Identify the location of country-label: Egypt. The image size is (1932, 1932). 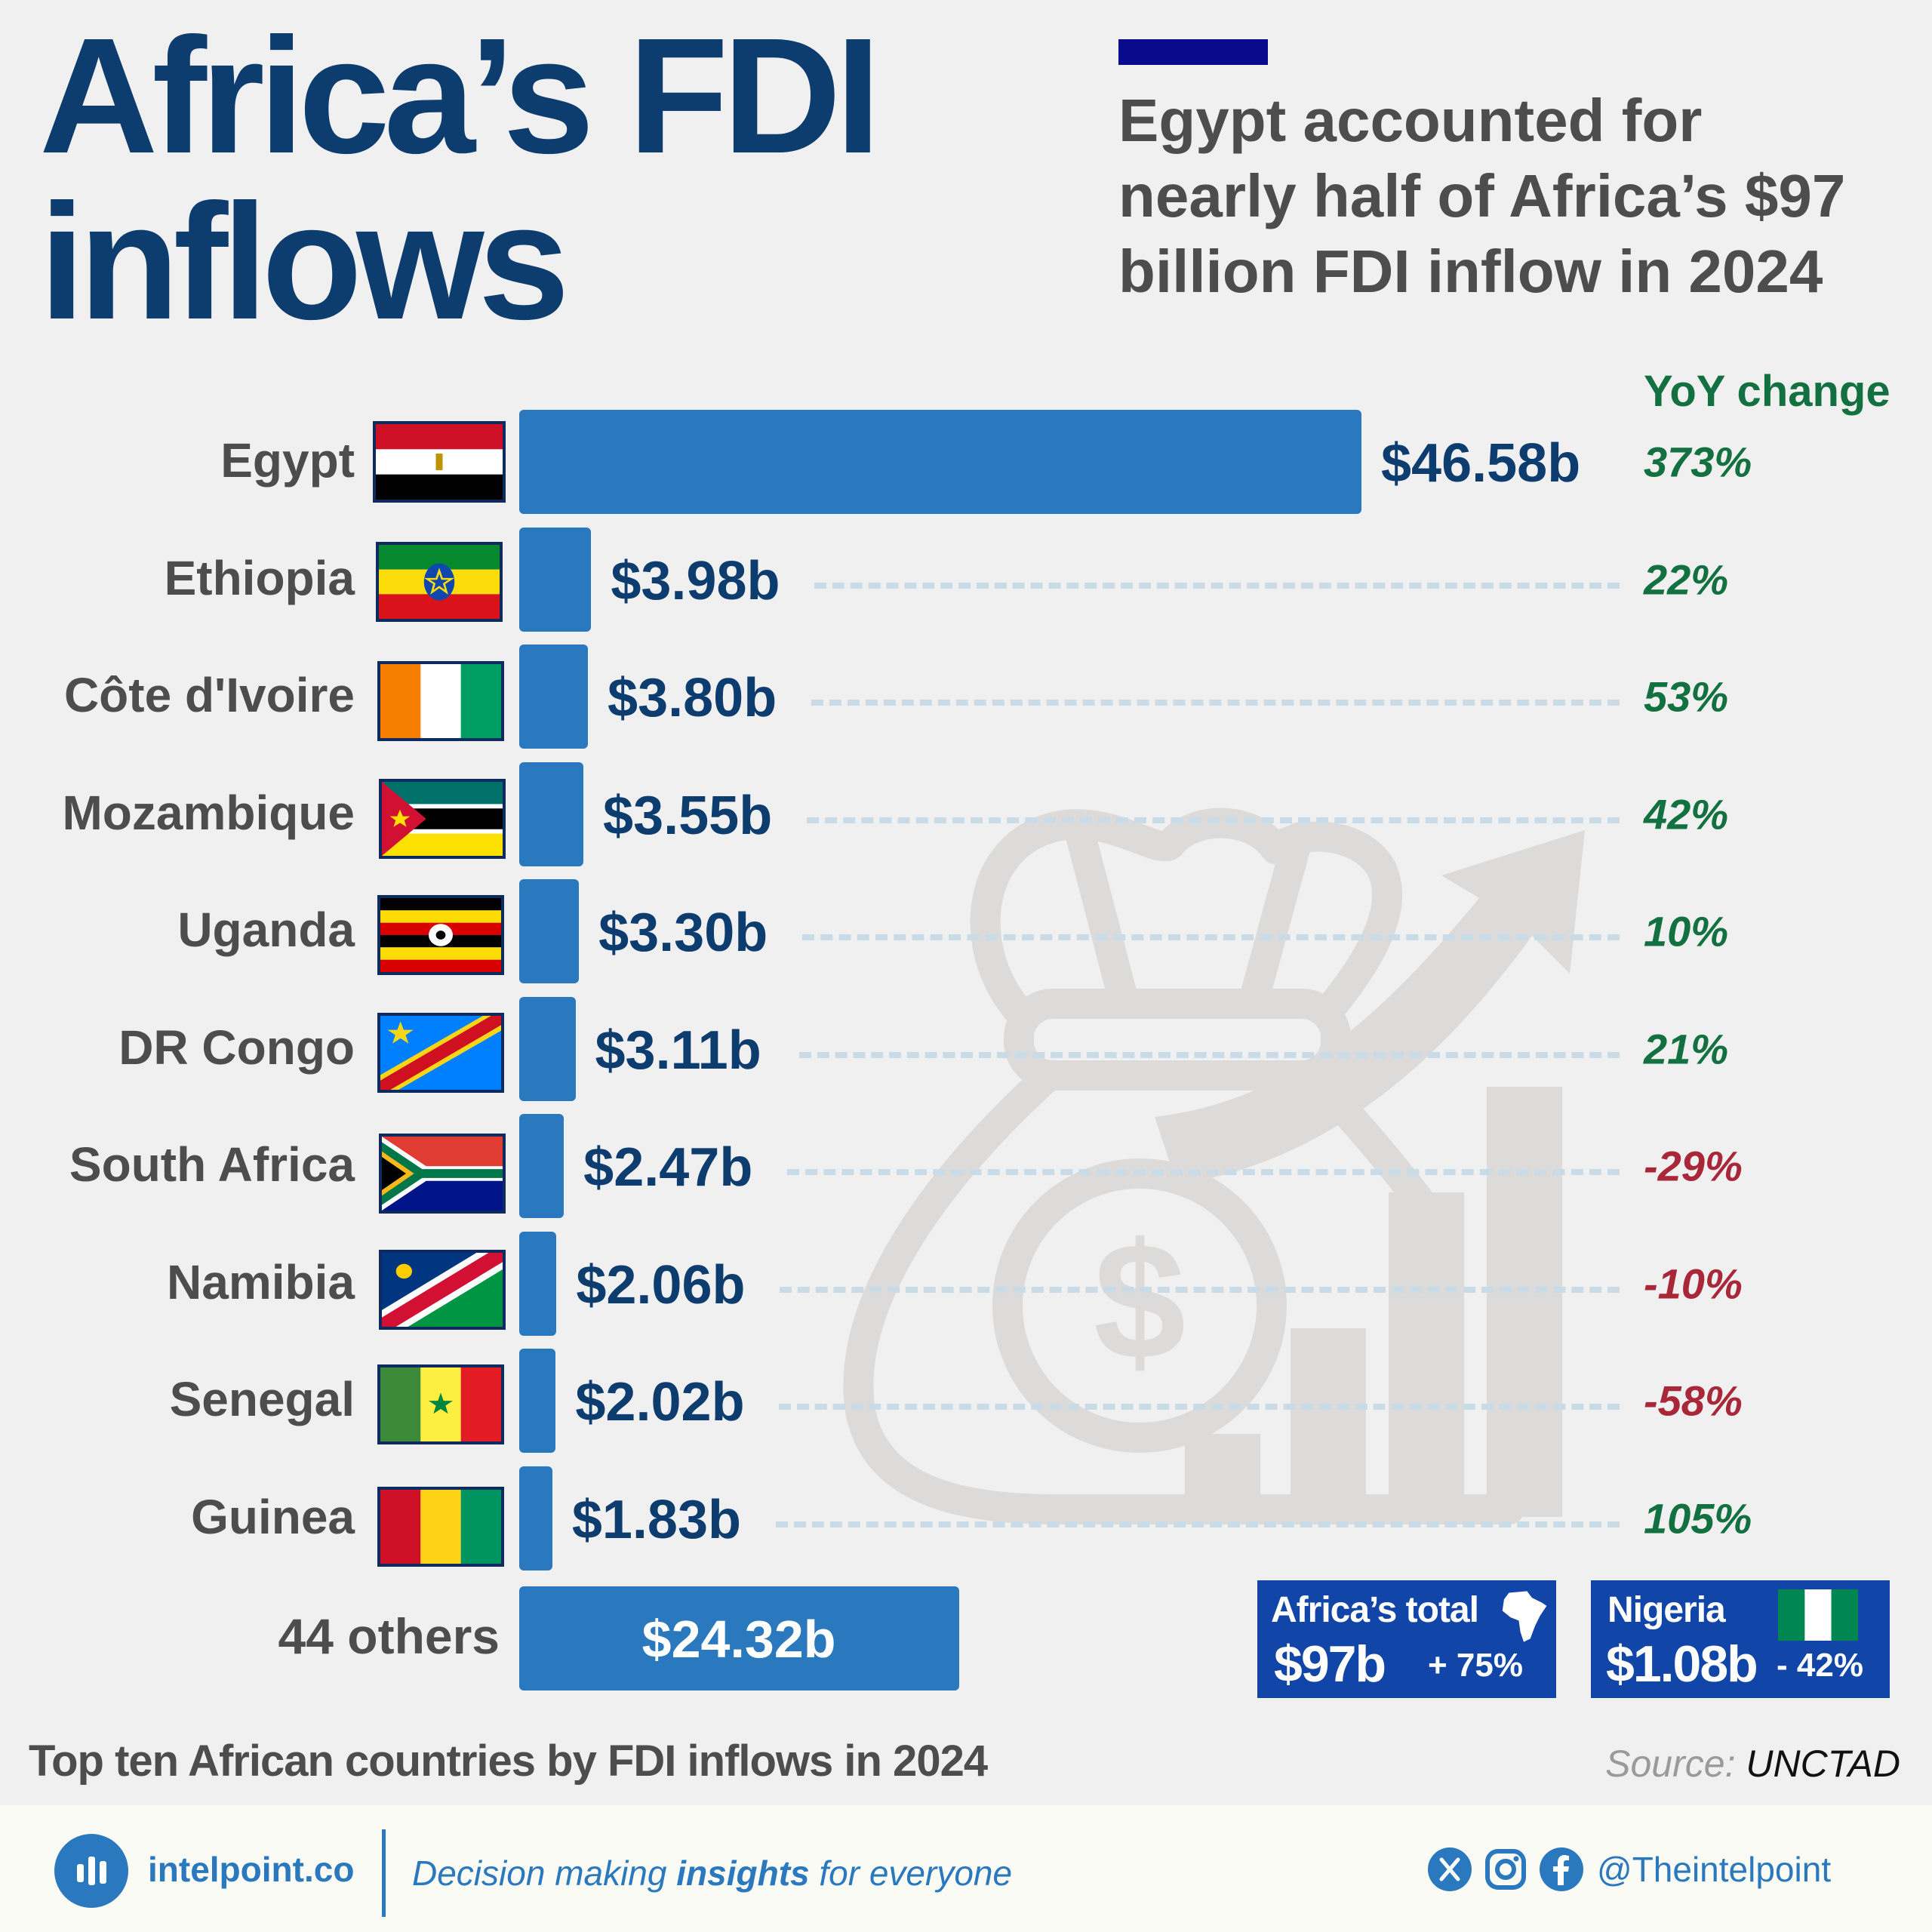
(287, 460).